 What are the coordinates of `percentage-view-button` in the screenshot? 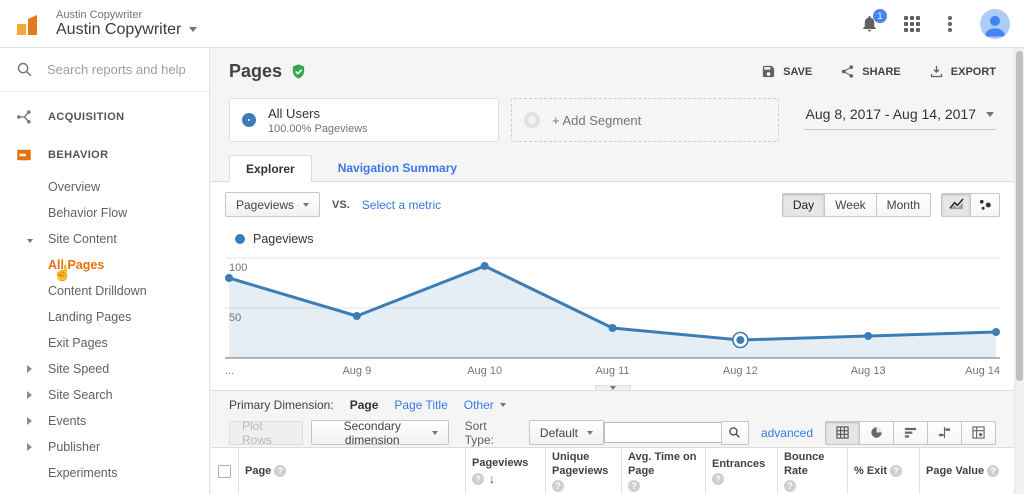 It's located at (876, 432).